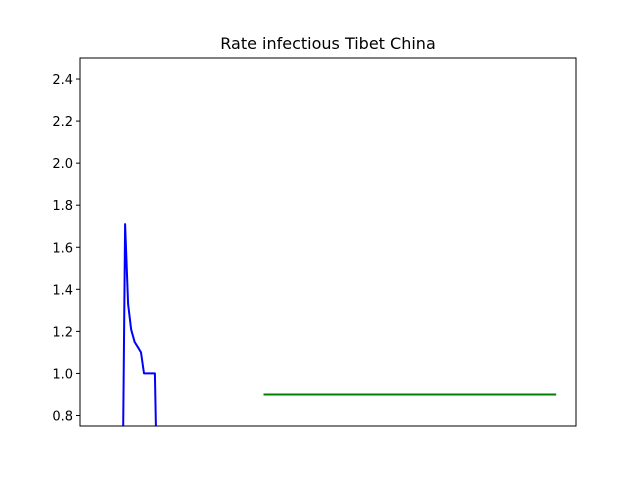 The height and width of the screenshot is (480, 640). I want to click on chart-title: Rate infectious Tibet China, so click(328, 43).